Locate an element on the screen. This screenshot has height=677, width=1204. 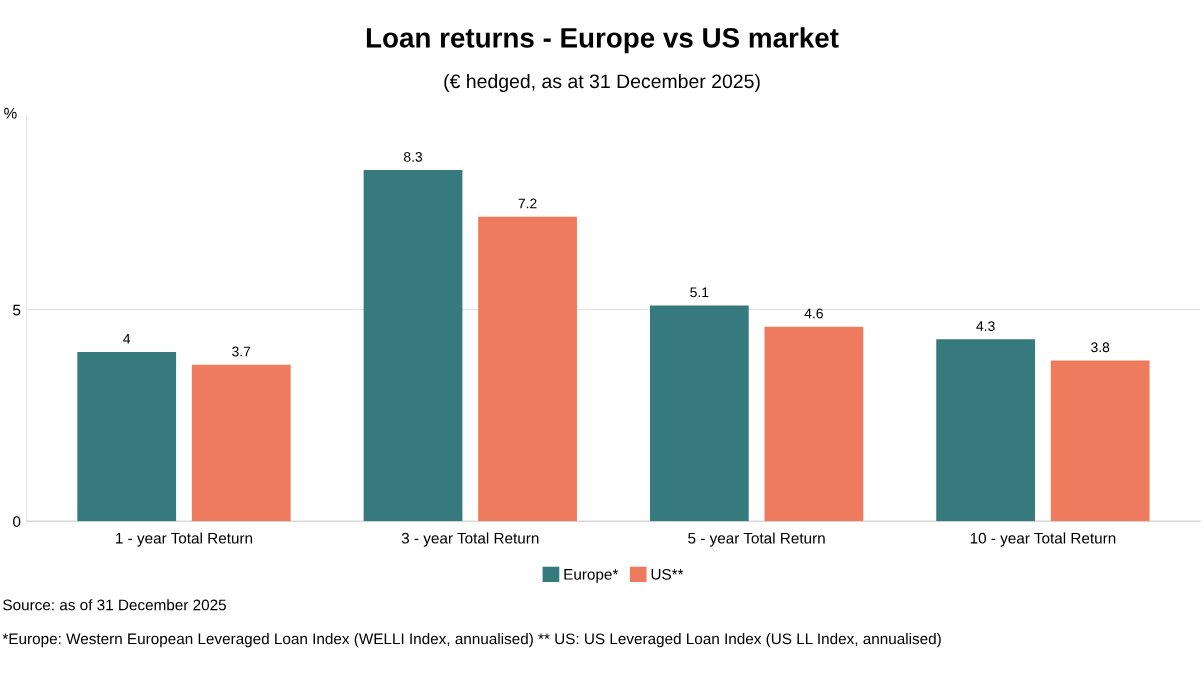
y-axis-title: % is located at coordinates (10, 113).